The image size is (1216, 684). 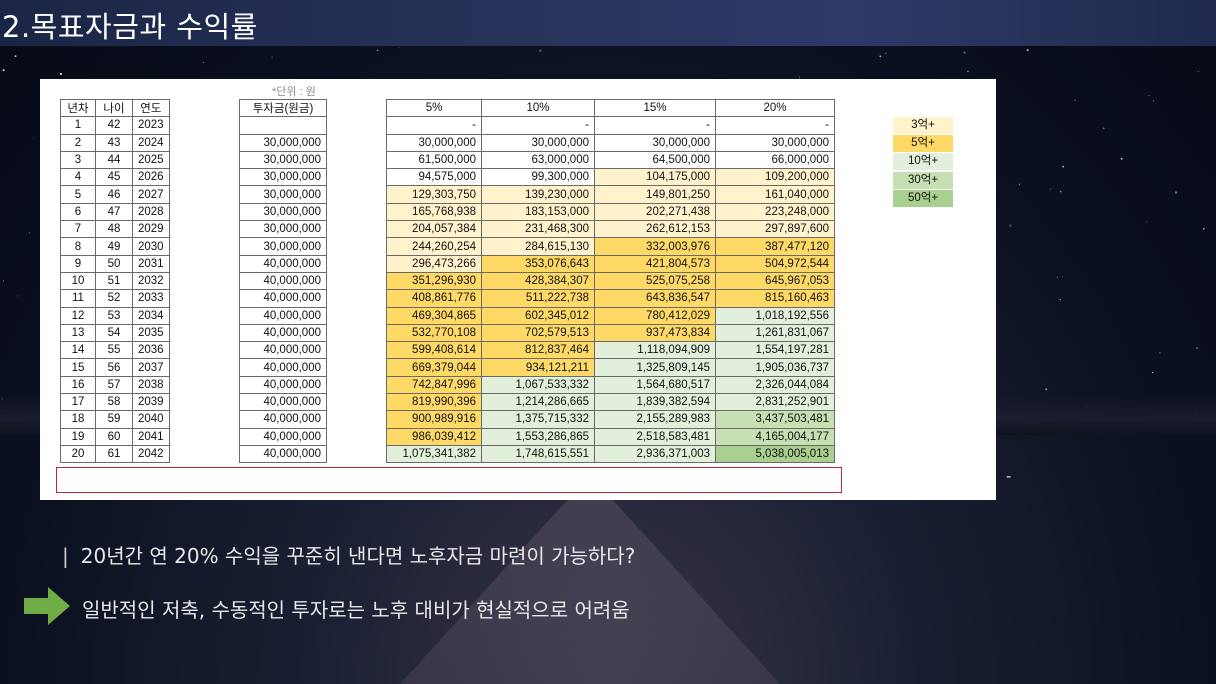 I want to click on cell-year: 2024, so click(x=151, y=142).